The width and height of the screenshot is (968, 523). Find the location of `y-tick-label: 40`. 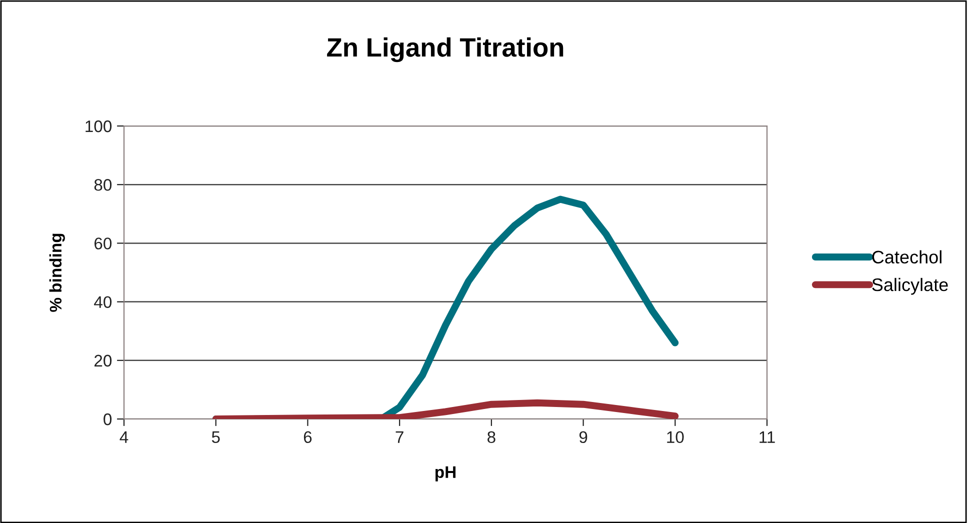

y-tick-label: 40 is located at coordinates (103, 302).